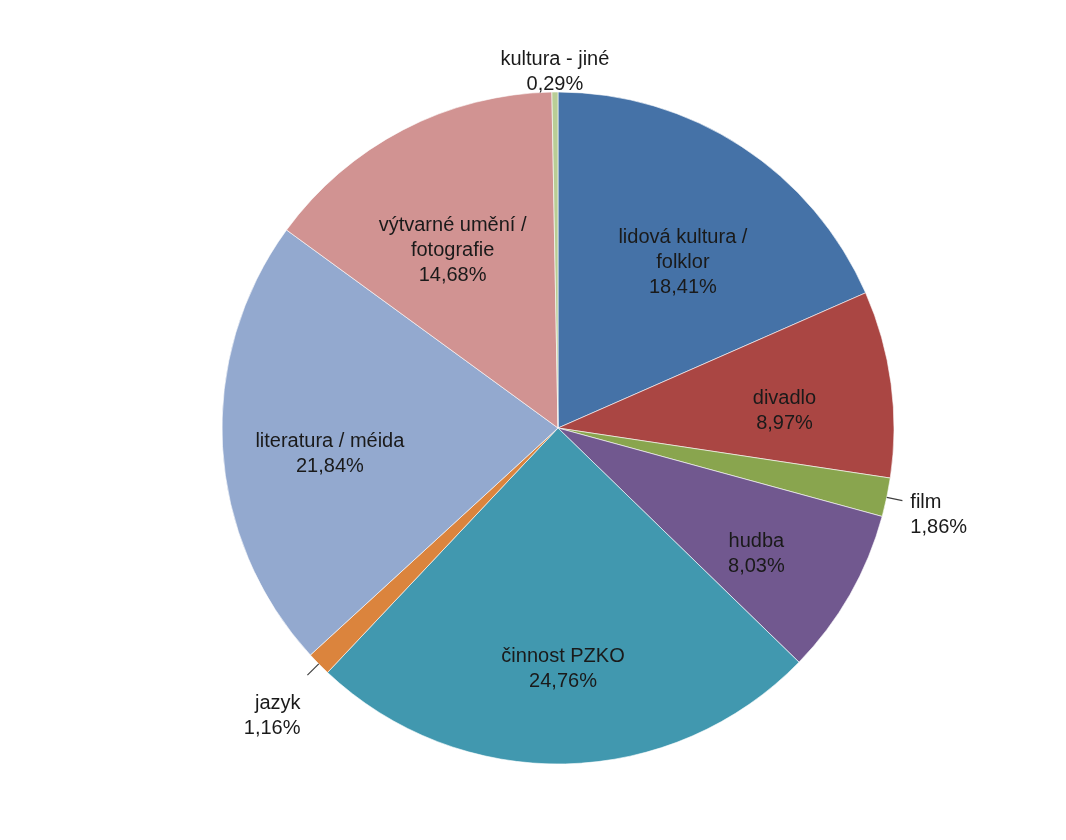 This screenshot has height=840, width=1066. Describe the element at coordinates (926, 500) in the screenshot. I see `slice-label: film` at that location.